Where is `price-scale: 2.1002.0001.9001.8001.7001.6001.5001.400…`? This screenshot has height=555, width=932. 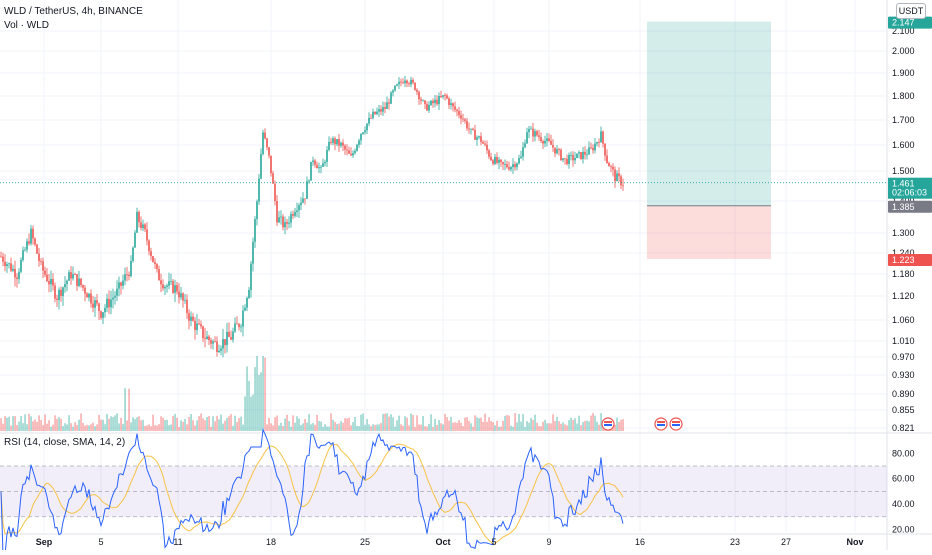
price-scale: 2.1002.0001.9001.8001.7001.6001.5001.400… is located at coordinates (910, 224).